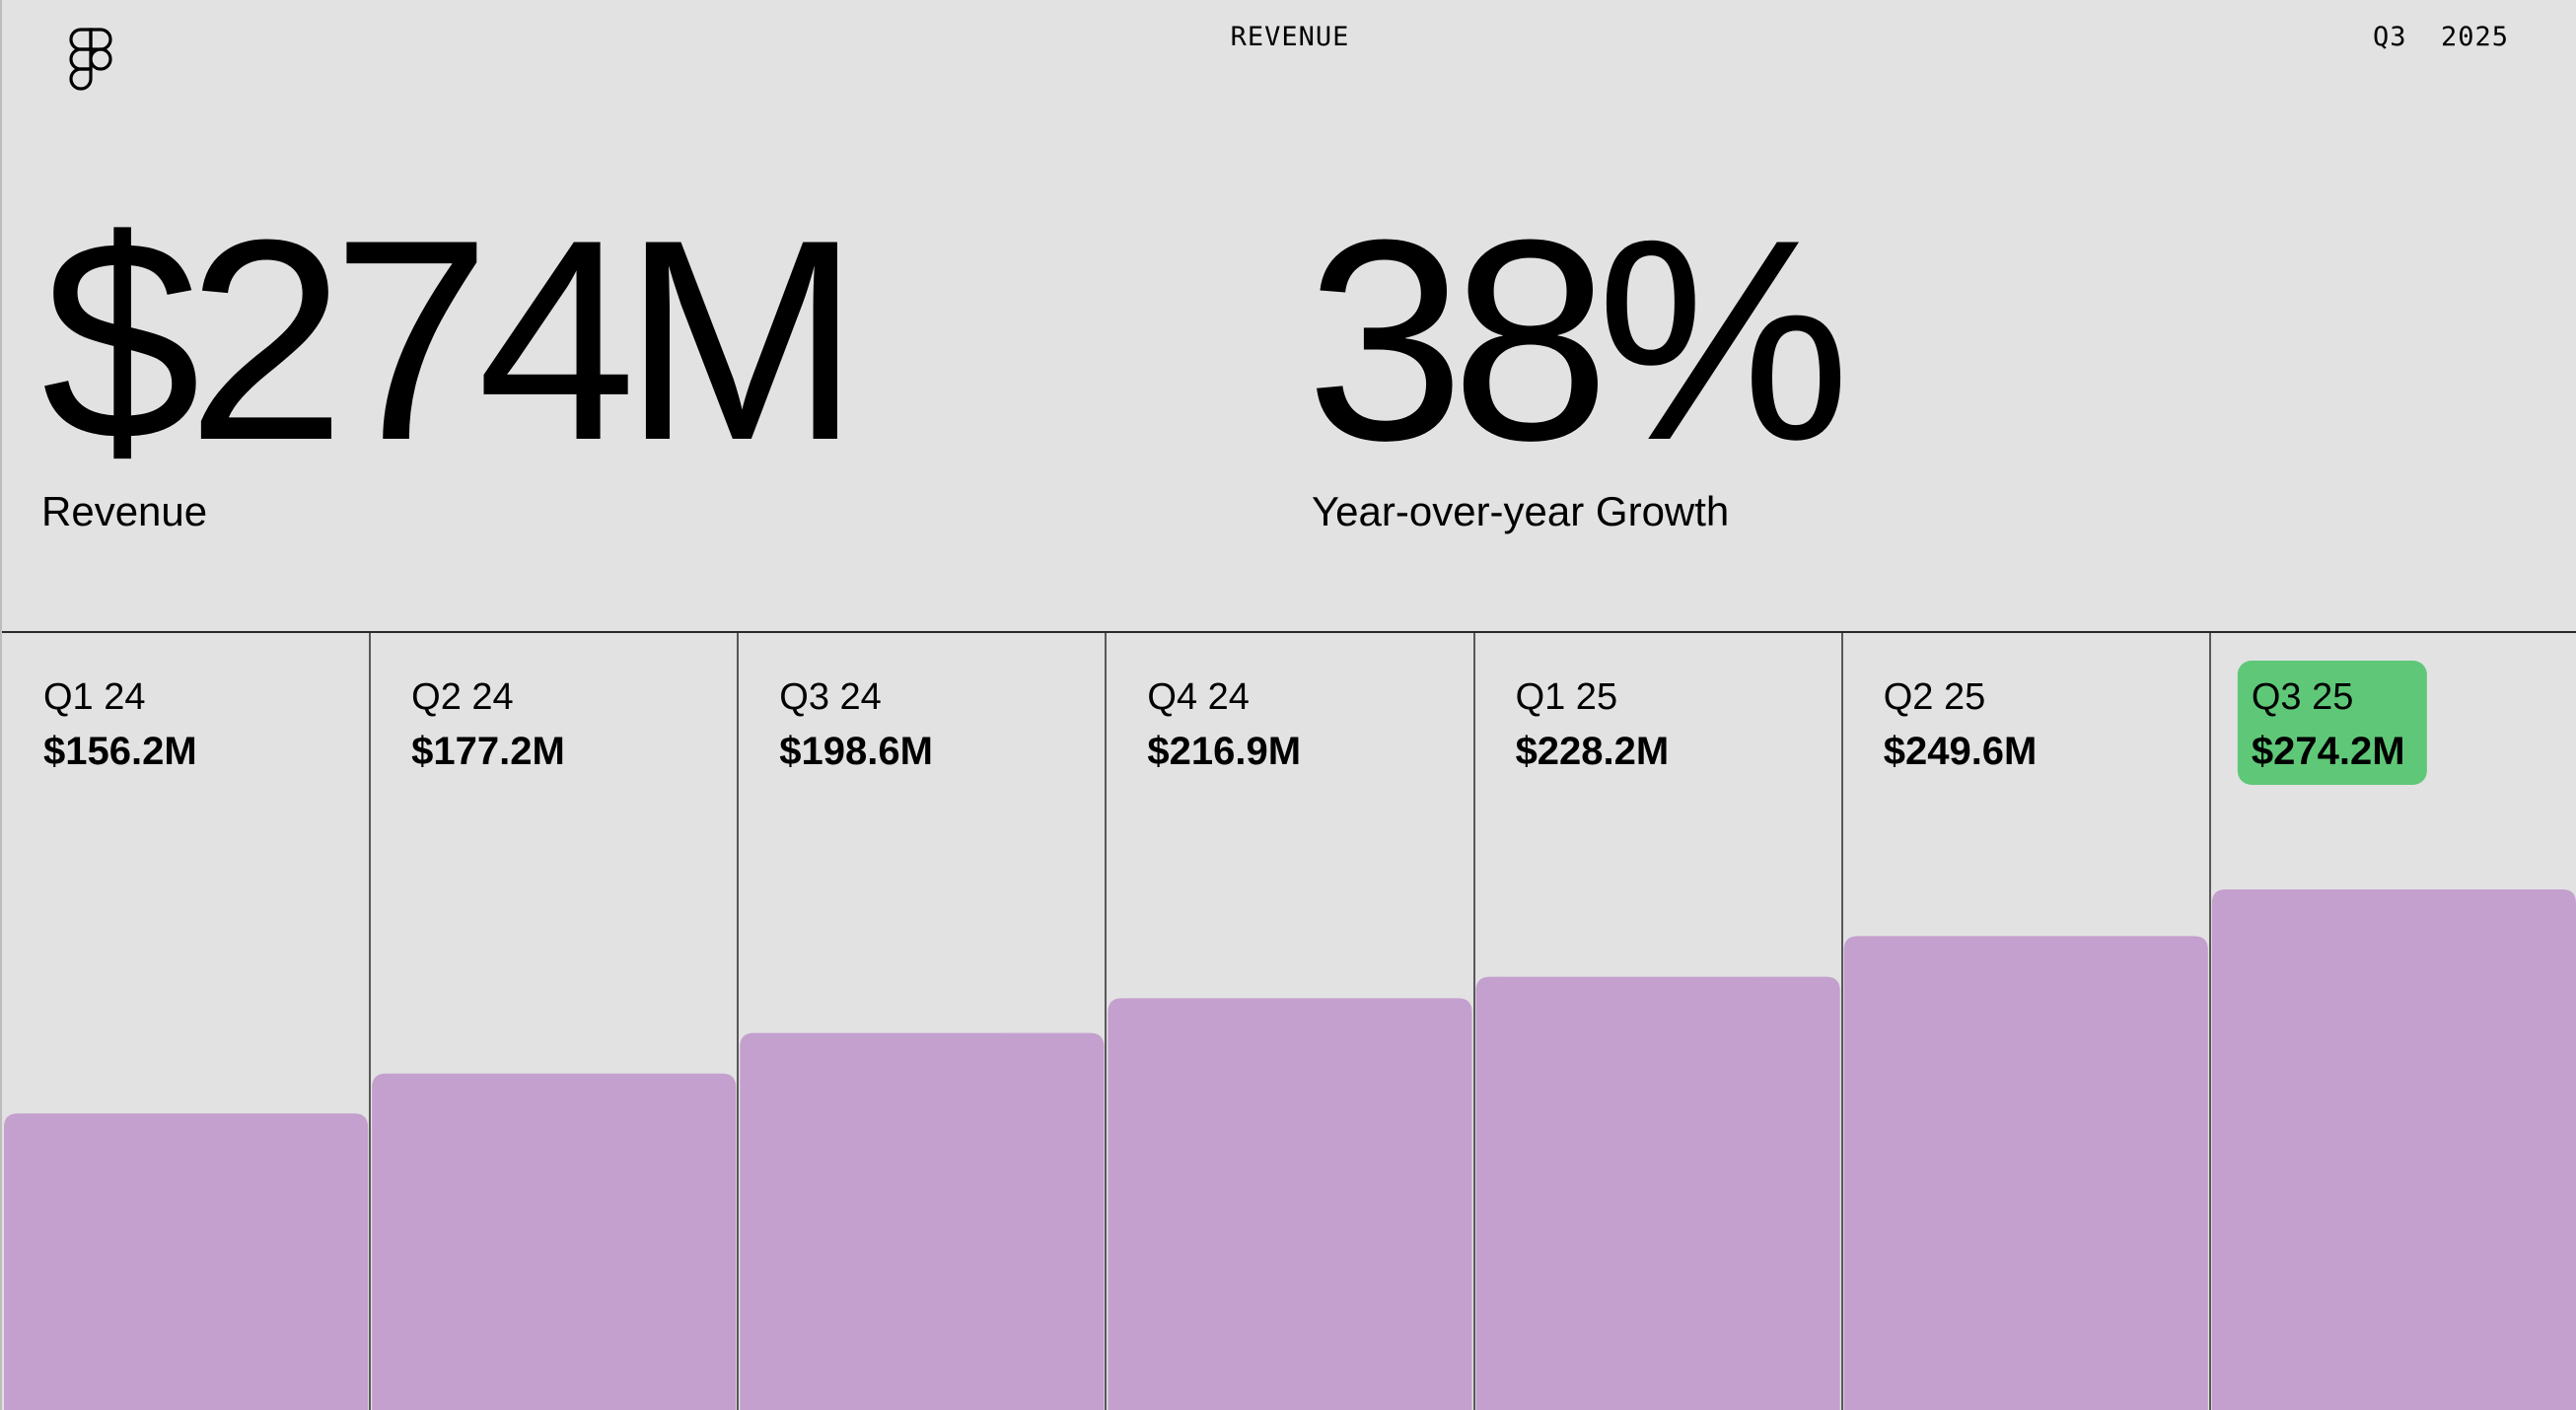 The width and height of the screenshot is (2576, 1410). I want to click on value-label: $198.6M, so click(856, 751).